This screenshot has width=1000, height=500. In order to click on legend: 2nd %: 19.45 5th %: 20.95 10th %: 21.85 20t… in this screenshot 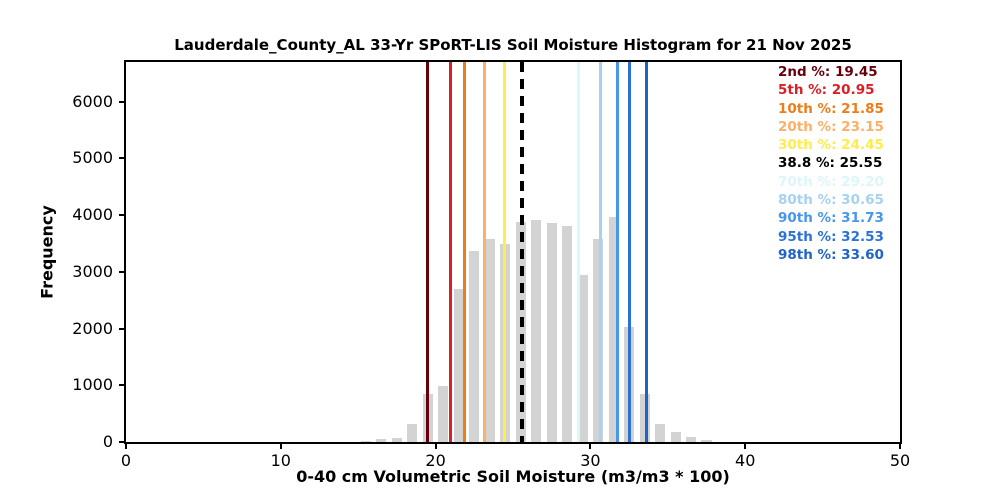, I will do `click(831, 163)`.